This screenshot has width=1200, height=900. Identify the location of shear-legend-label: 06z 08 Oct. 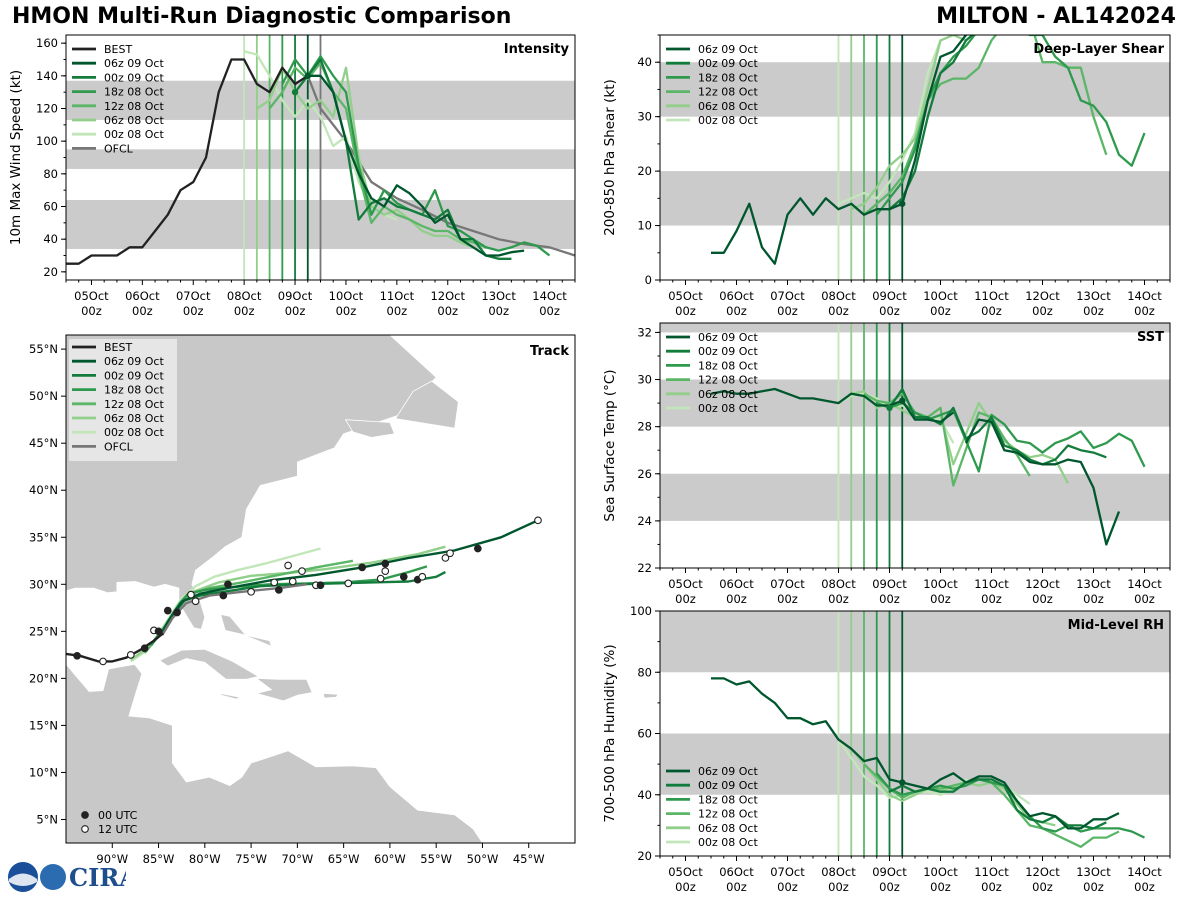
(728, 106).